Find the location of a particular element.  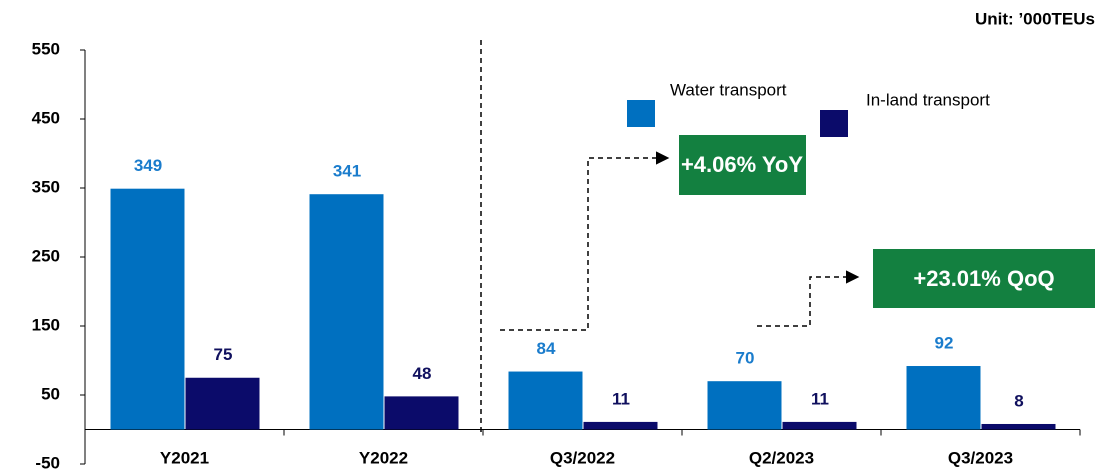

y-tick-label: 350 is located at coordinates (46, 186).